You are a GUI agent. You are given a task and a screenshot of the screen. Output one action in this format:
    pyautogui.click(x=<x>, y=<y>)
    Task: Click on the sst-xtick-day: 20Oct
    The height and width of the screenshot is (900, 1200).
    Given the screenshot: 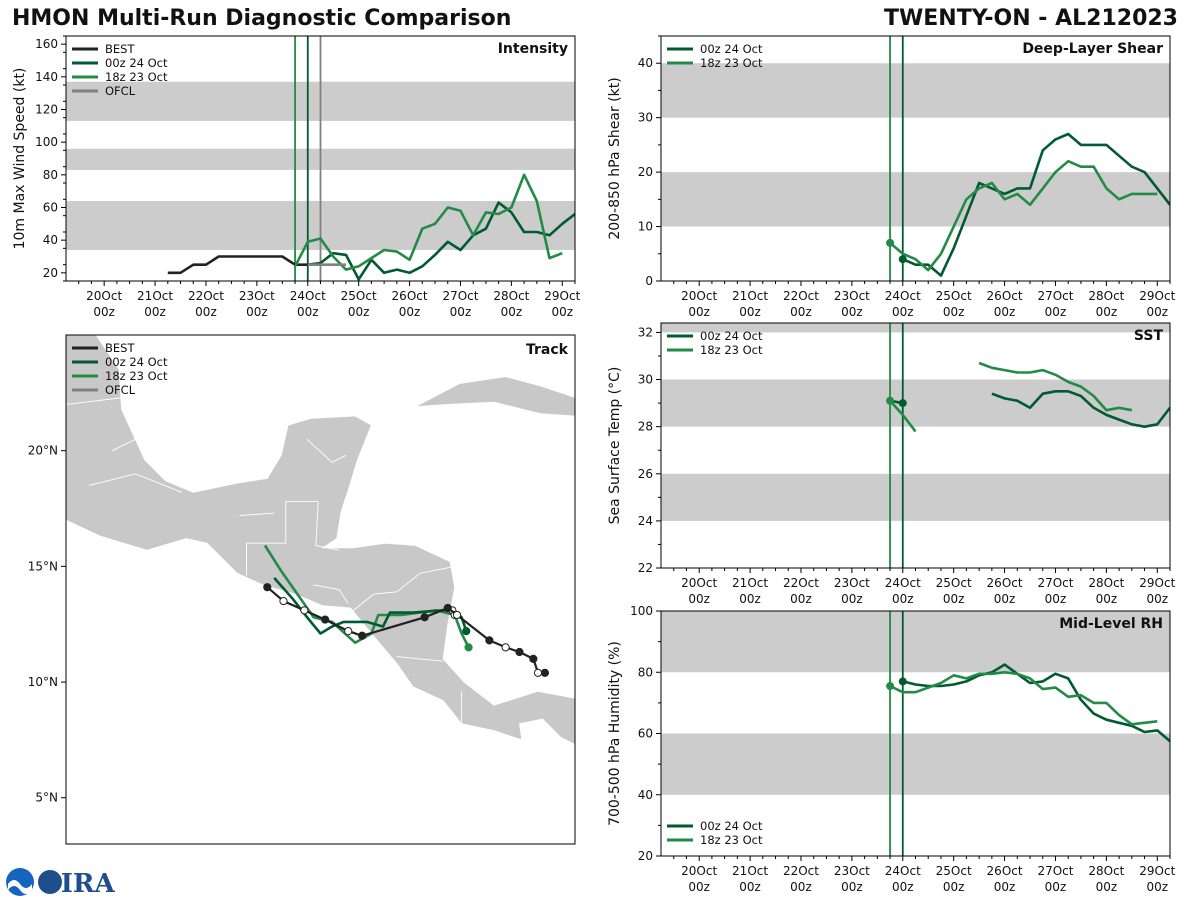 What is the action you would take?
    pyautogui.click(x=699, y=583)
    